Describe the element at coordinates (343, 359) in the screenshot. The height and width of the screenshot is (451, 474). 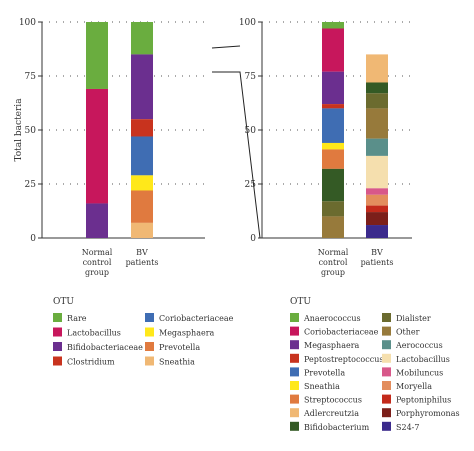
I see `legend-label: Peptostreptococcus` at that location.